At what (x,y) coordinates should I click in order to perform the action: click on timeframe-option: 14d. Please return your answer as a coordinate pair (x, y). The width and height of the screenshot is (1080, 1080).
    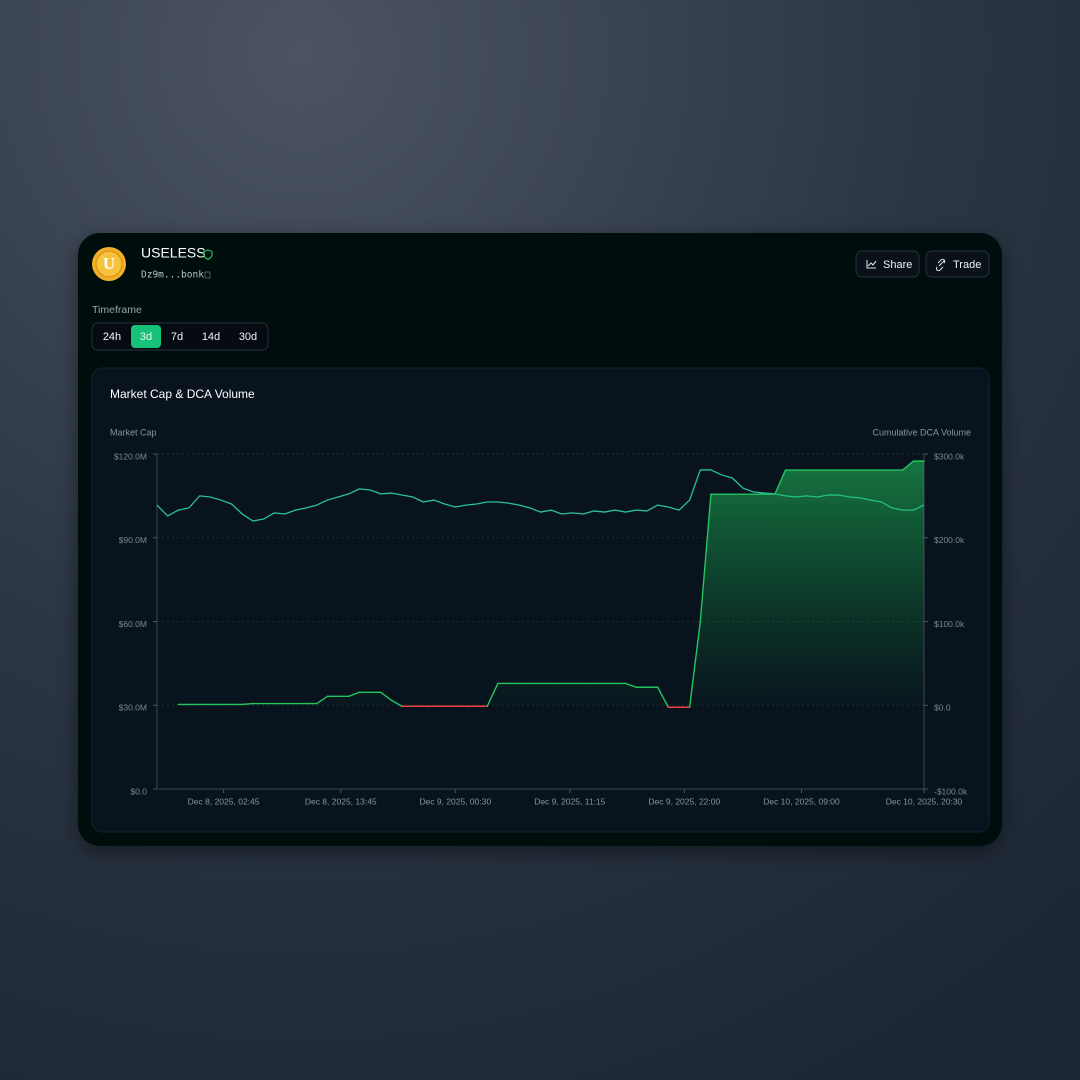
    Looking at the image, I should click on (211, 337).